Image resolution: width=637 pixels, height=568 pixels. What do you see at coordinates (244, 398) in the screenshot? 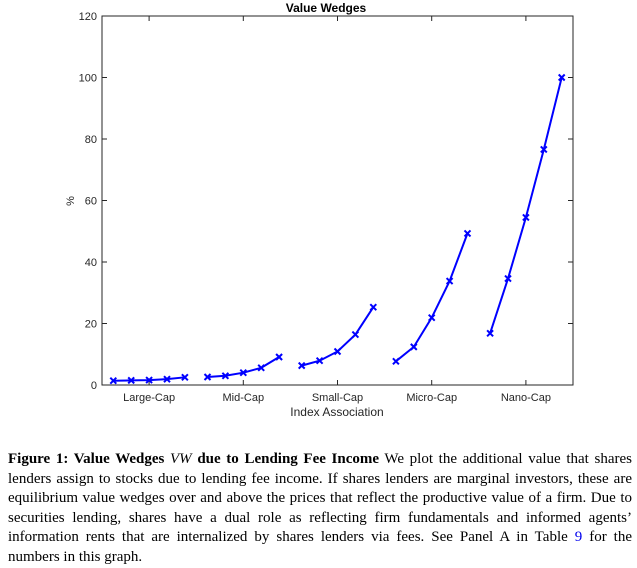
I see `x-tick-label: Mid-Cap` at bounding box center [244, 398].